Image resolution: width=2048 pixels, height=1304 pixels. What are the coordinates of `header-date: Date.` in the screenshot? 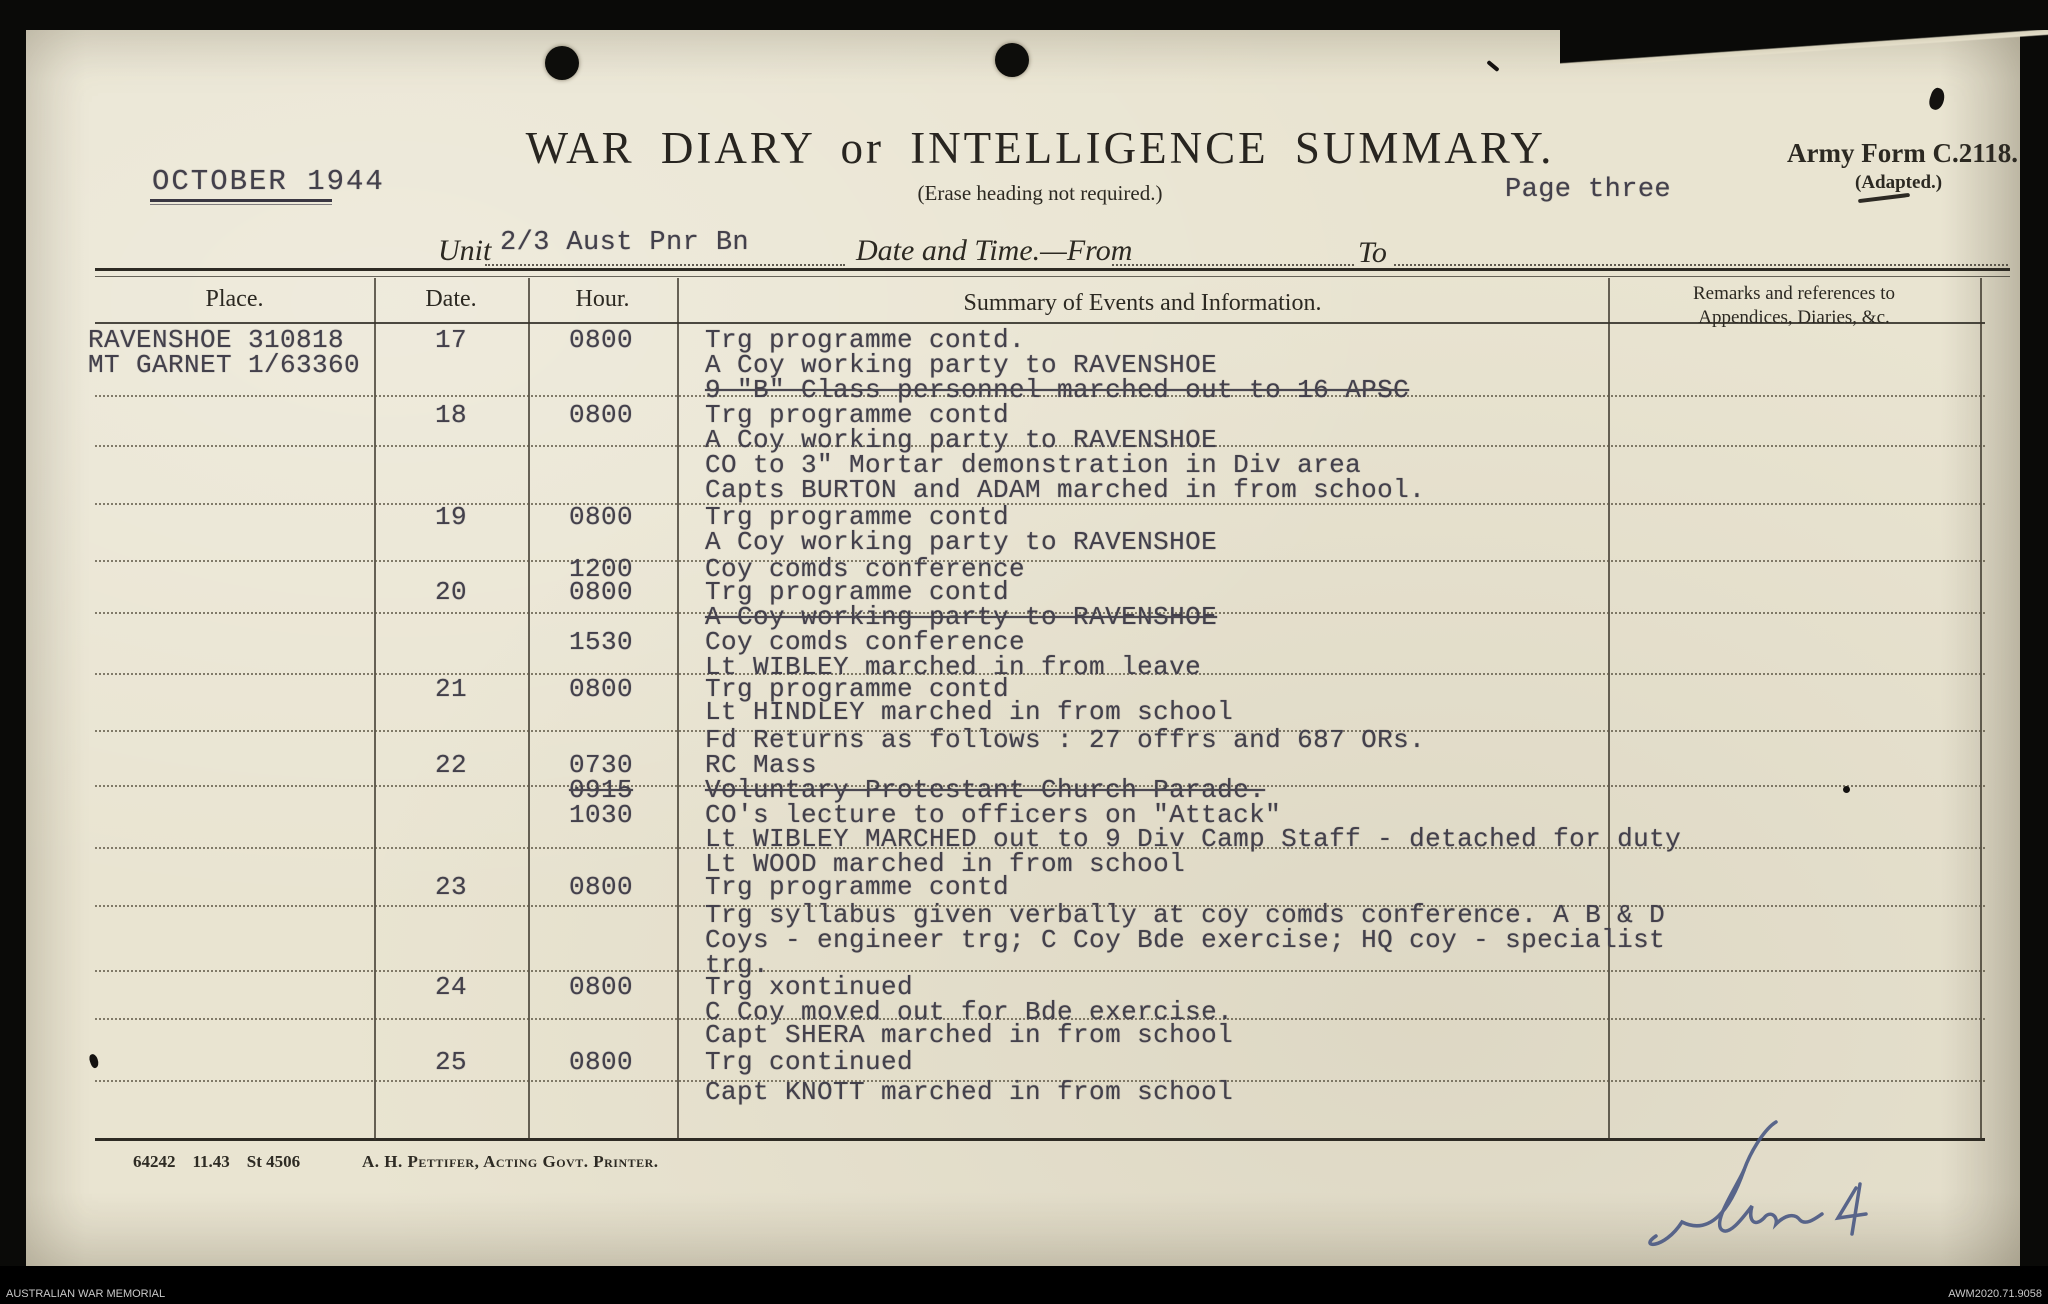 It's located at (451, 299).